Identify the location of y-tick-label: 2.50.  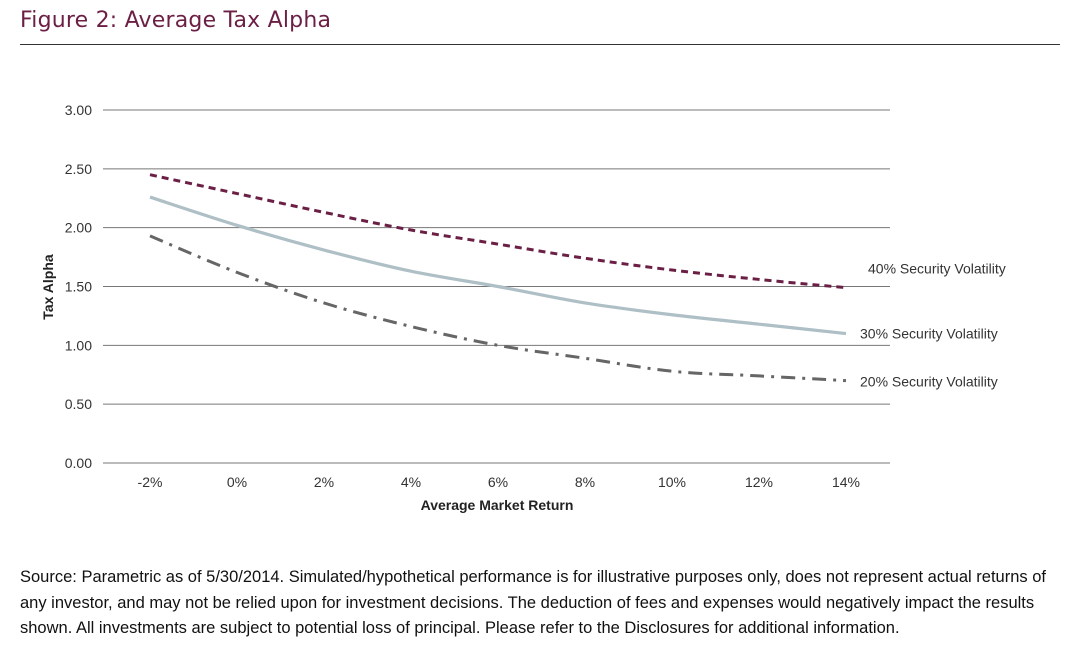
(78, 169).